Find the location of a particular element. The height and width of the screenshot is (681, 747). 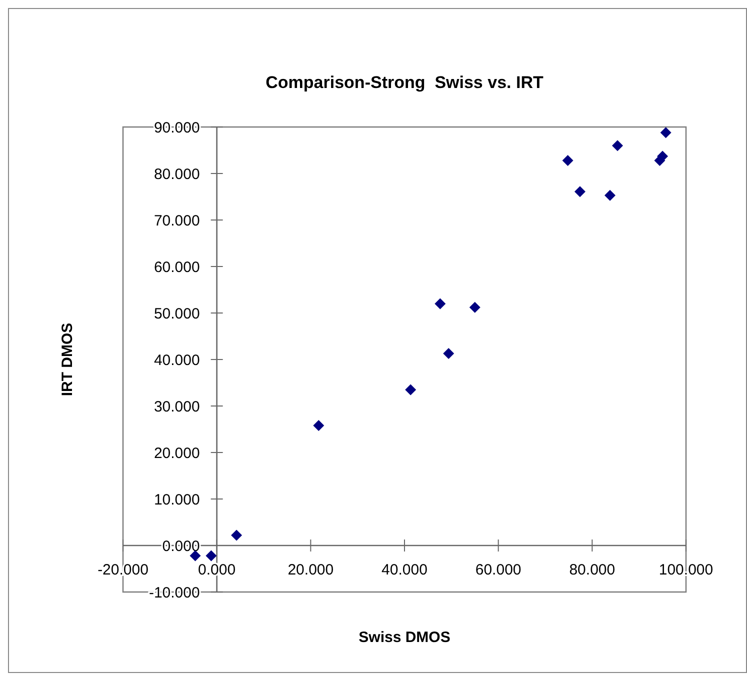

x-tick-label: -20.000 is located at coordinates (123, 570).